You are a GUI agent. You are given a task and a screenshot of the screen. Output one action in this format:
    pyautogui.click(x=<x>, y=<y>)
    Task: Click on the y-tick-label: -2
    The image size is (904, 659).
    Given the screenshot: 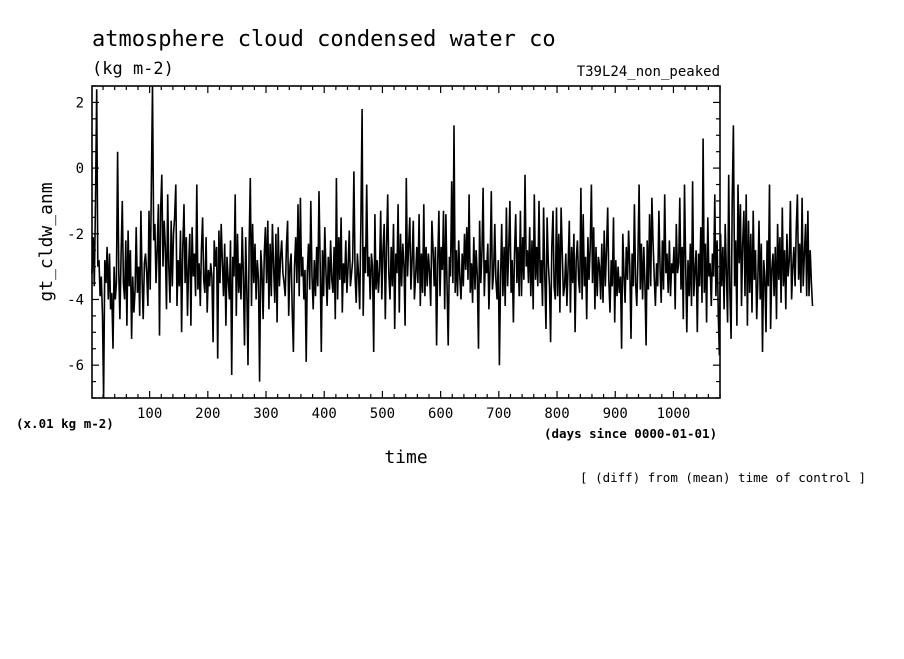 What is the action you would take?
    pyautogui.click(x=75, y=235)
    